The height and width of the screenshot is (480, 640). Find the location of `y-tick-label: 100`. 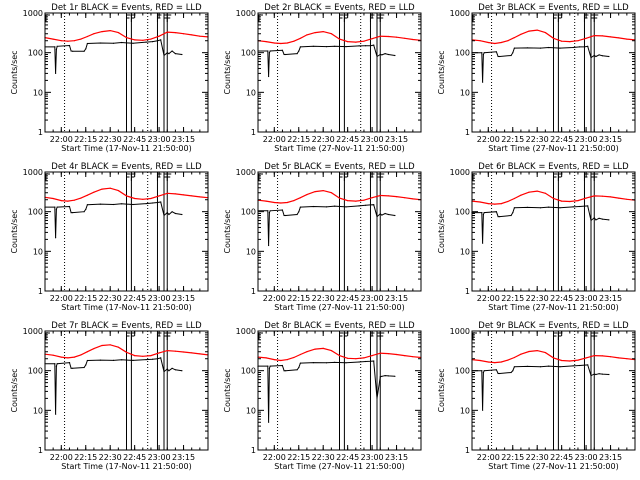

y-tick-label: 100 is located at coordinates (248, 53).